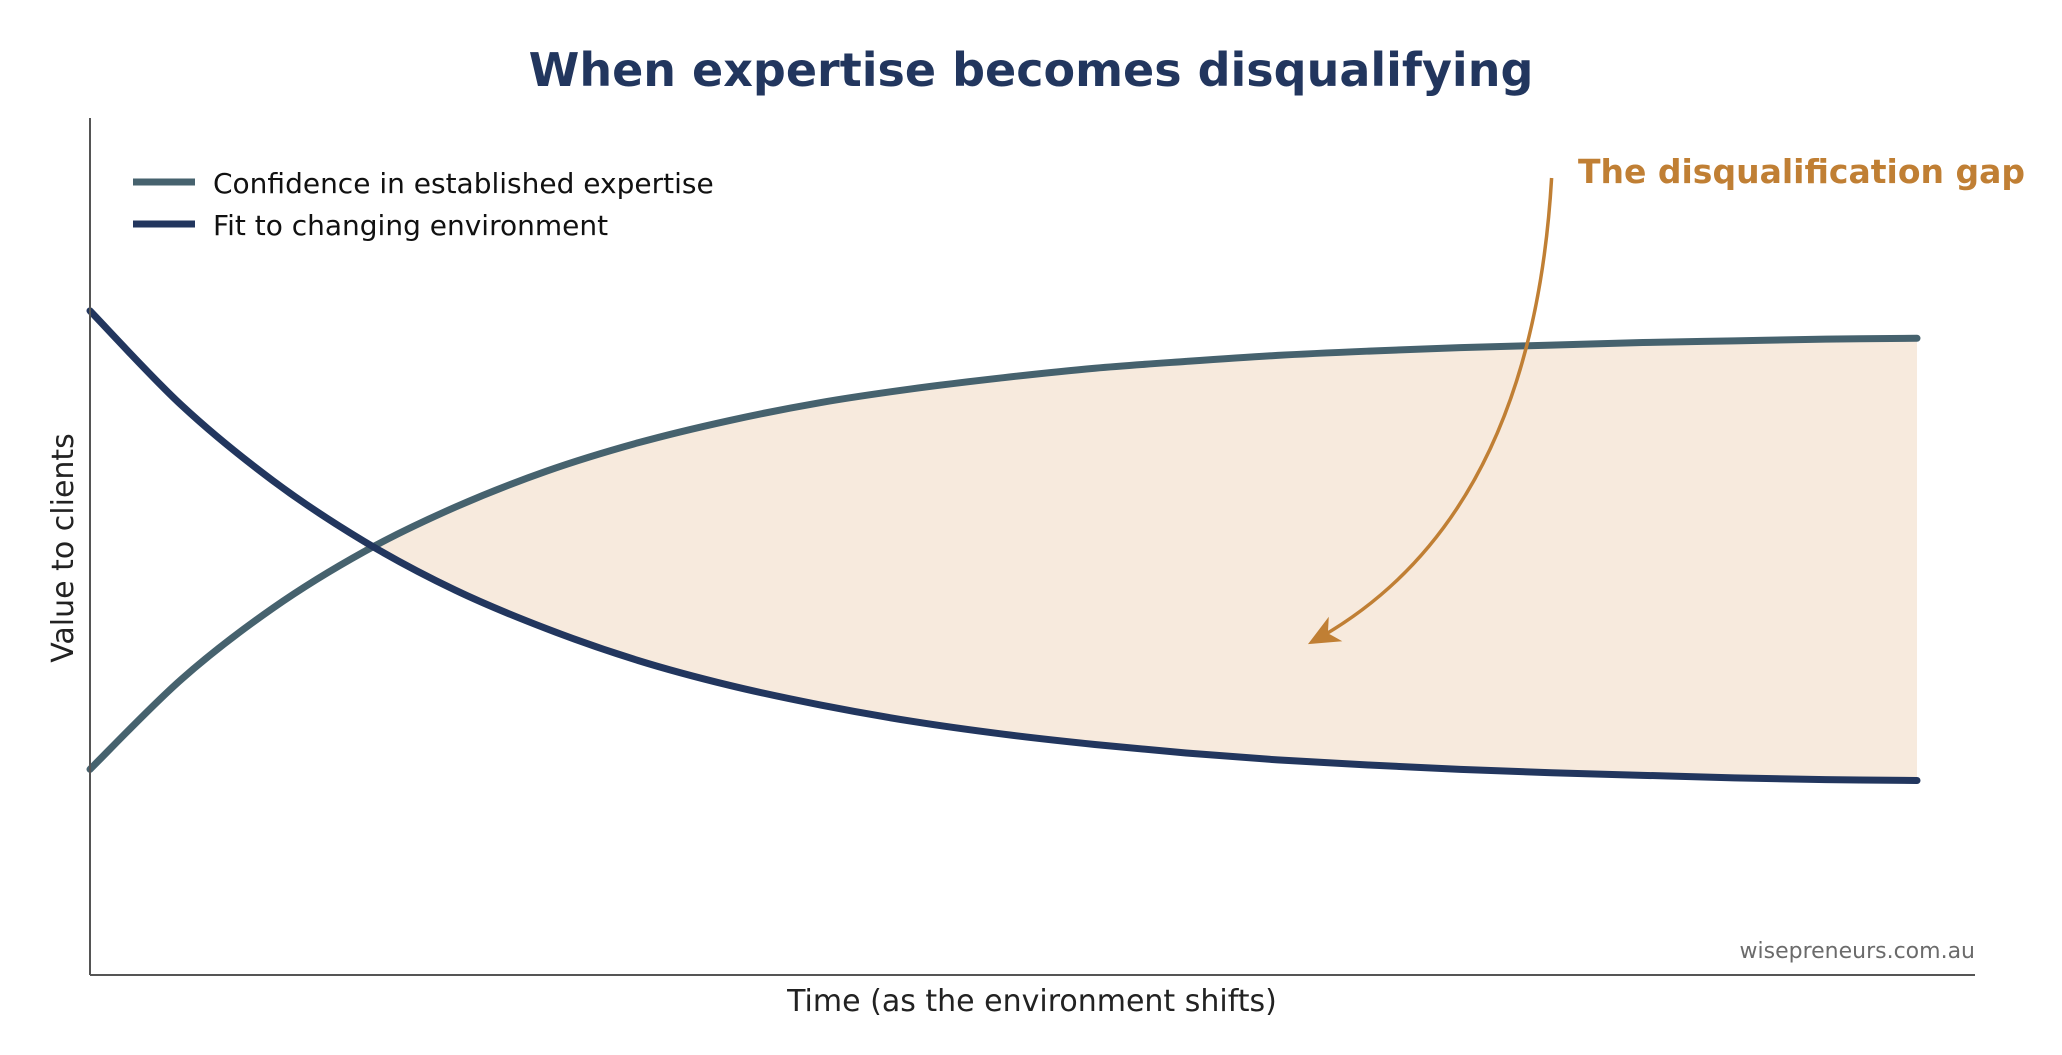 This screenshot has width=2062, height=1055. What do you see at coordinates (1801, 171) in the screenshot?
I see `annotation-label: The disqualification gap` at bounding box center [1801, 171].